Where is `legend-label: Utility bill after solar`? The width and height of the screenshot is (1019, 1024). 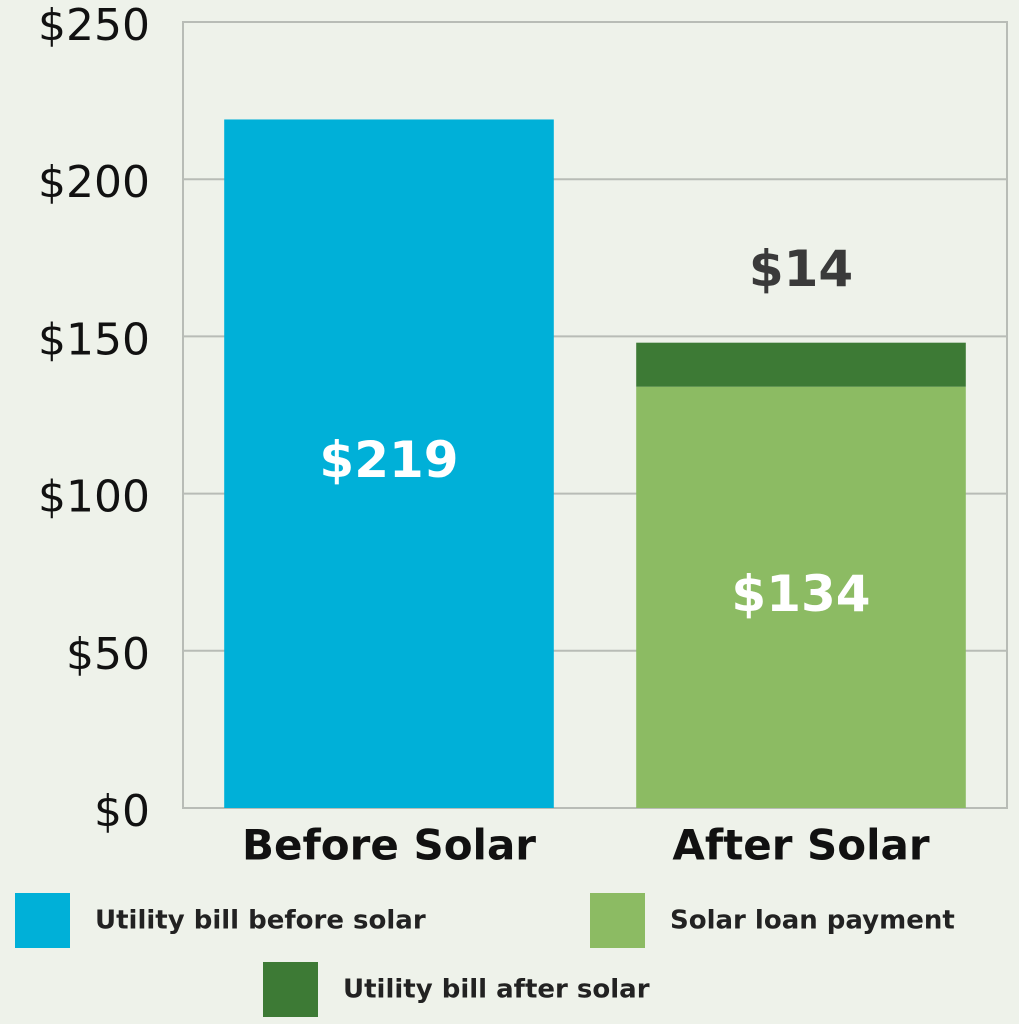
legend-label: Utility bill after solar is located at coordinates (496, 990).